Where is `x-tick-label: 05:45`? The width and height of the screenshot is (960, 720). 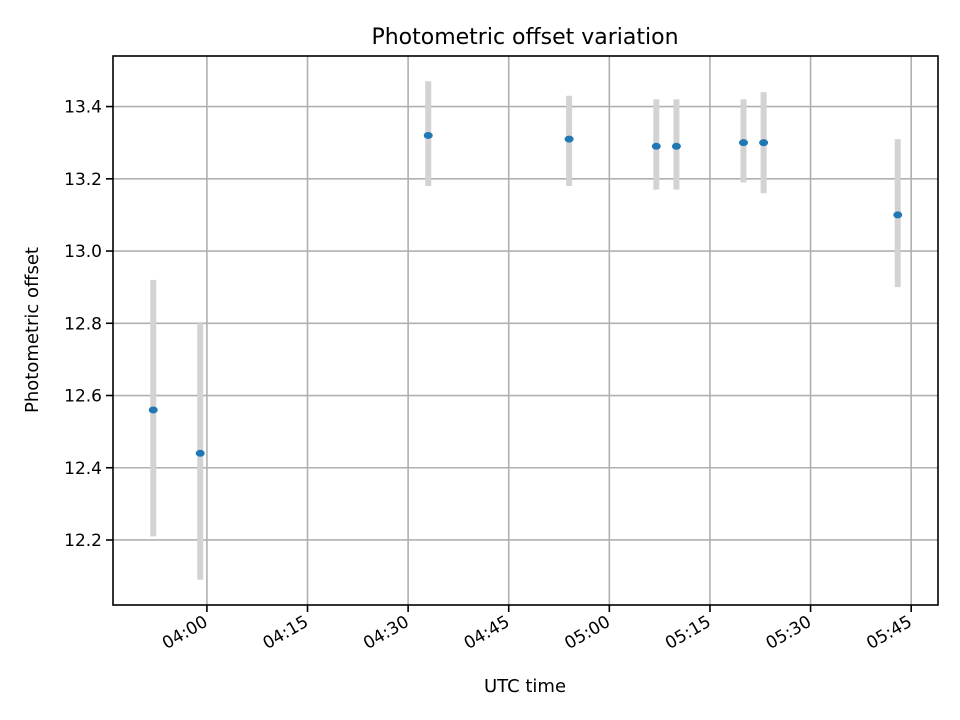
x-tick-label: 05:45 is located at coordinates (889, 633).